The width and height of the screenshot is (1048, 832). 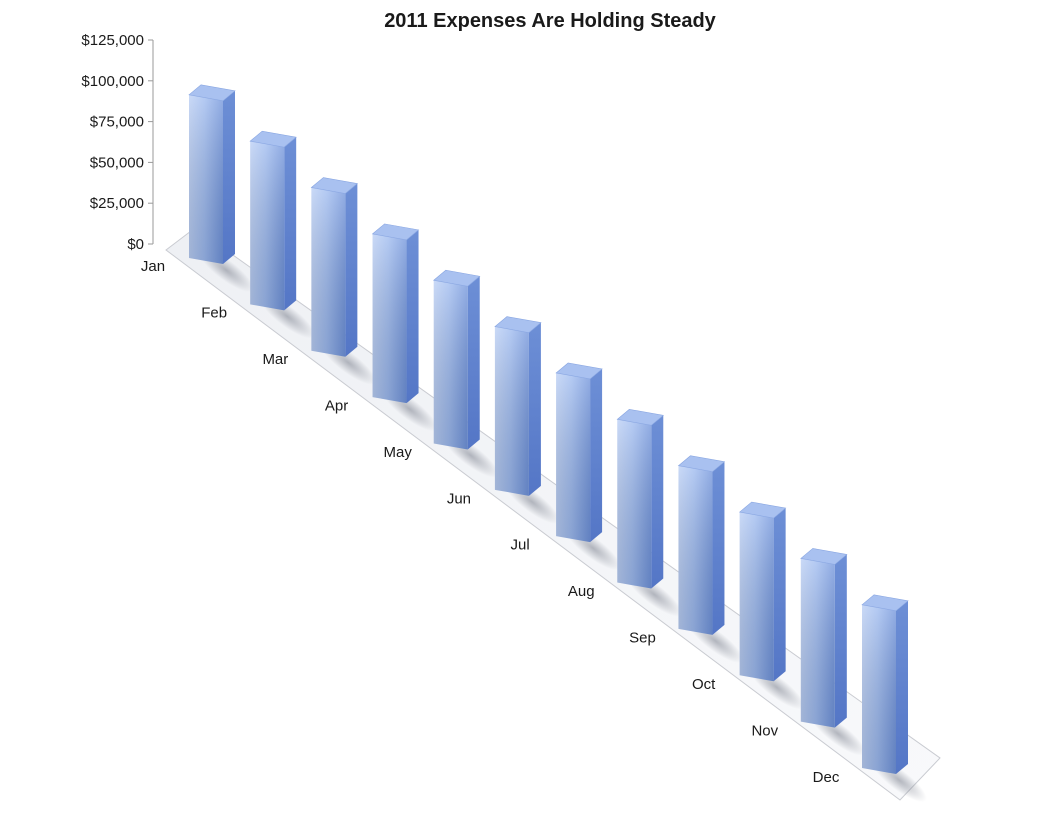 I want to click on x-tick-label: Jul, so click(x=519, y=545).